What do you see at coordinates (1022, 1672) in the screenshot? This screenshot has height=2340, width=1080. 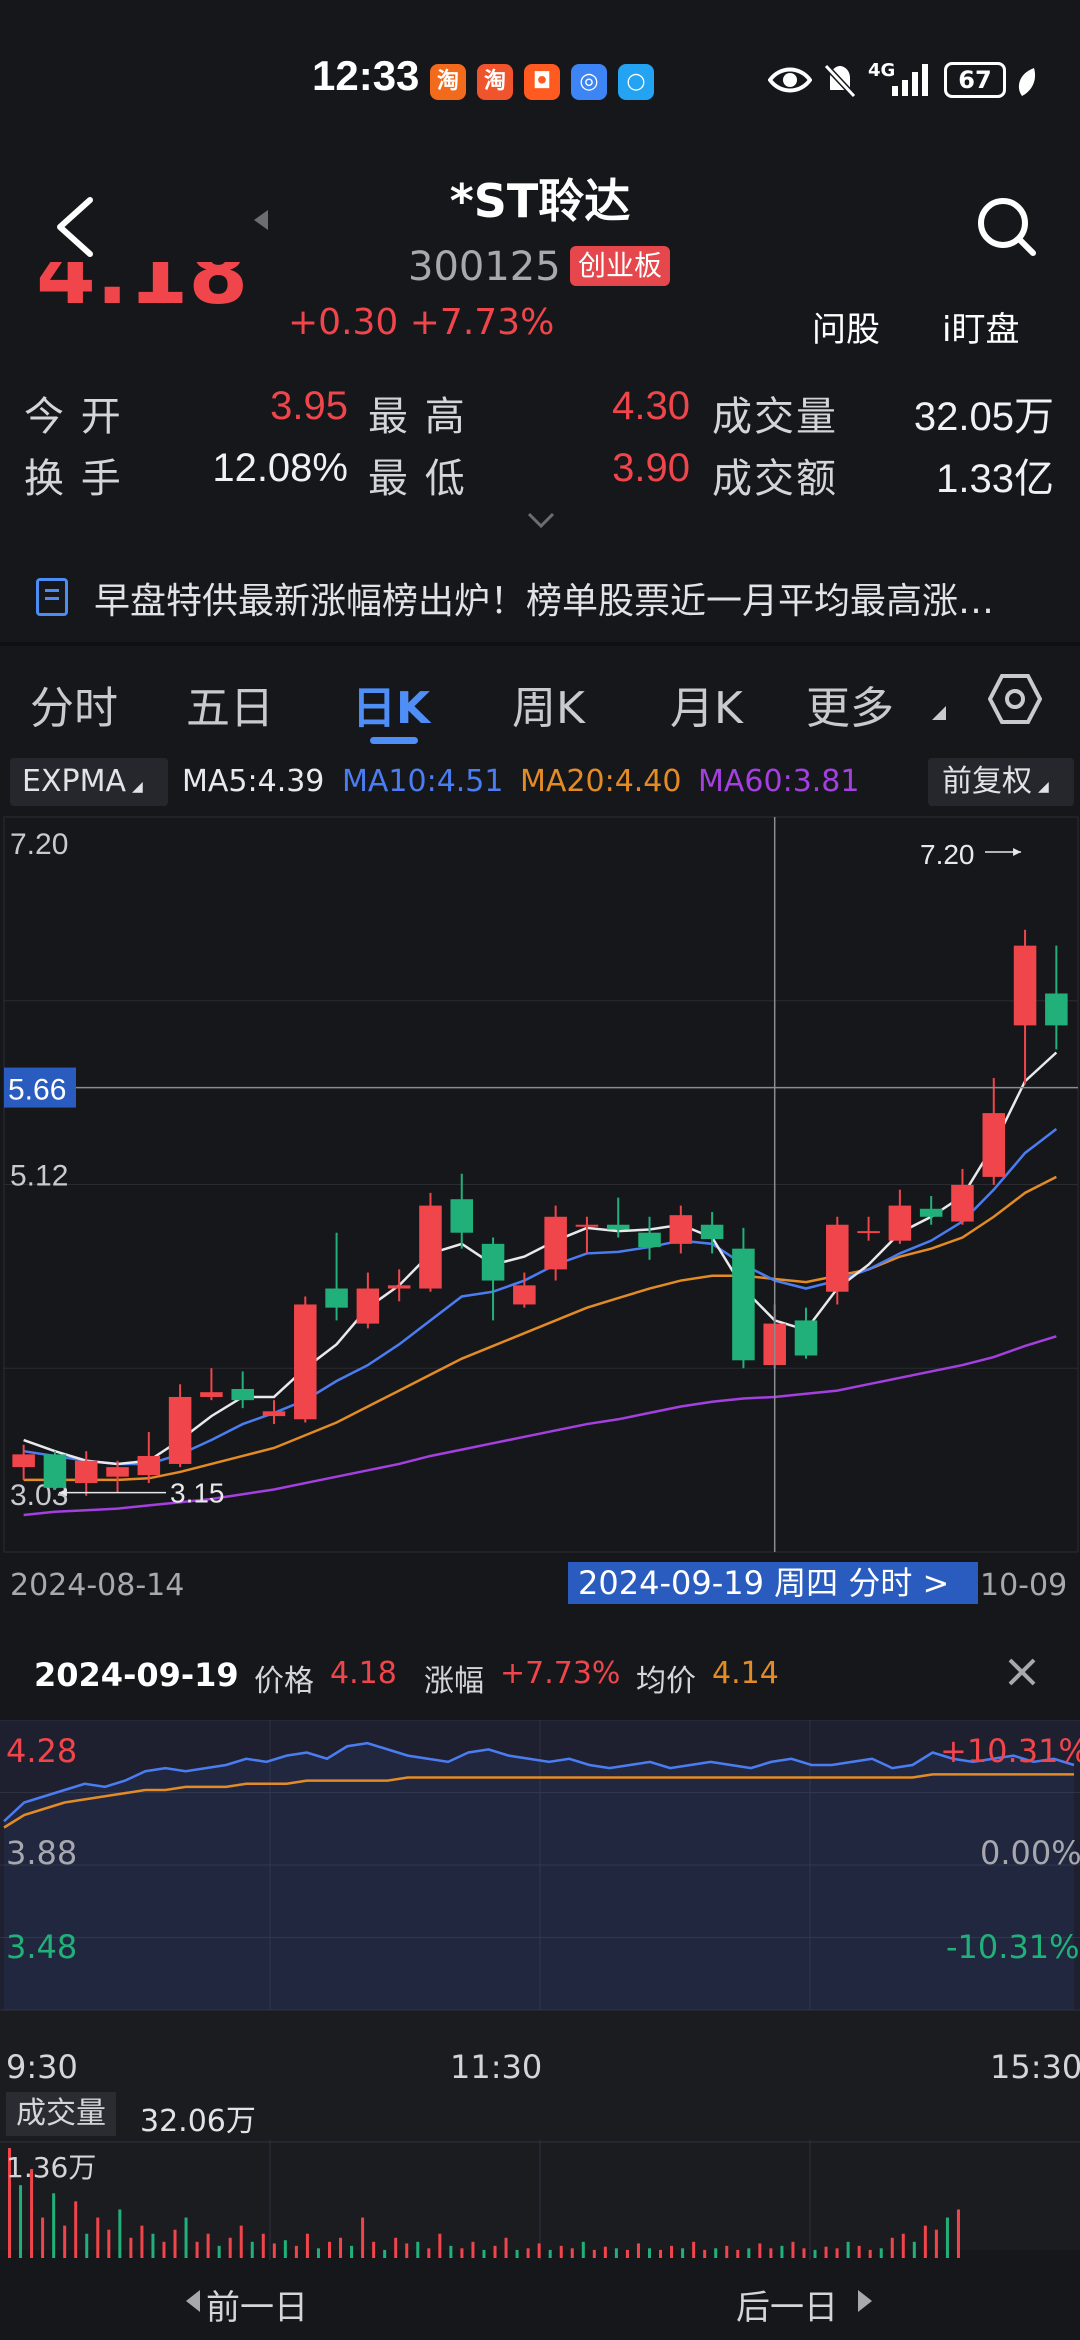 I see `close-icon` at bounding box center [1022, 1672].